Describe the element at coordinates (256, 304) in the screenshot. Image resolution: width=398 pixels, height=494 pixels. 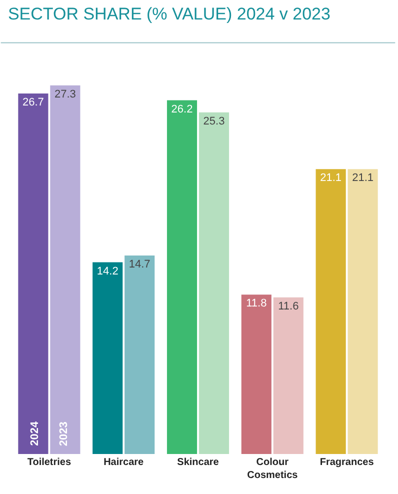
I see `data-label: 11.8` at that location.